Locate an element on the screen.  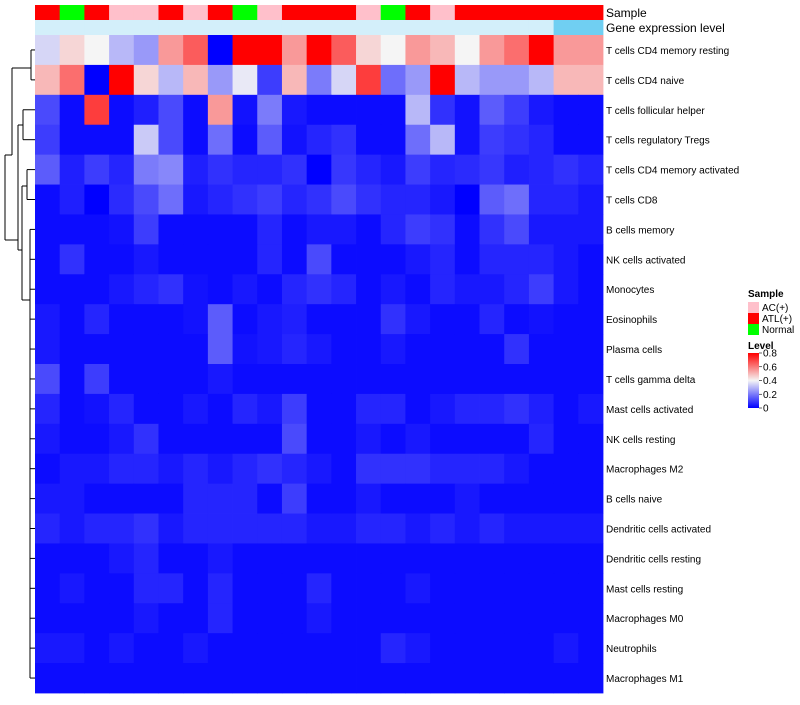
row-label: T cells CD8 is located at coordinates (632, 201).